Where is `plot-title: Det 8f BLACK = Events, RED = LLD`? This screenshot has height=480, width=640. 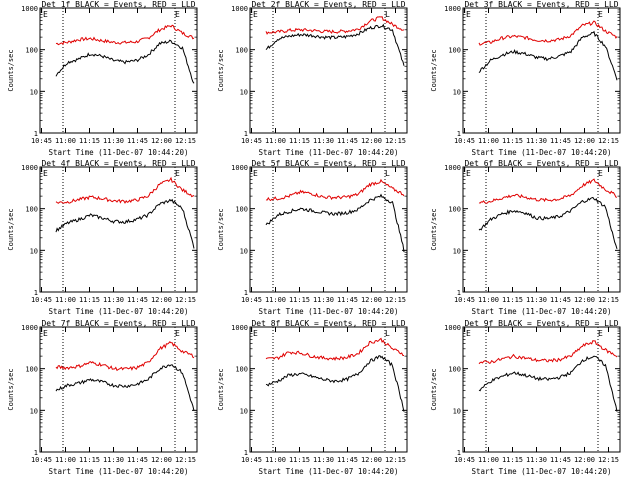 plot-title: Det 8f BLACK = Events, RED = LLD is located at coordinates (328, 323).